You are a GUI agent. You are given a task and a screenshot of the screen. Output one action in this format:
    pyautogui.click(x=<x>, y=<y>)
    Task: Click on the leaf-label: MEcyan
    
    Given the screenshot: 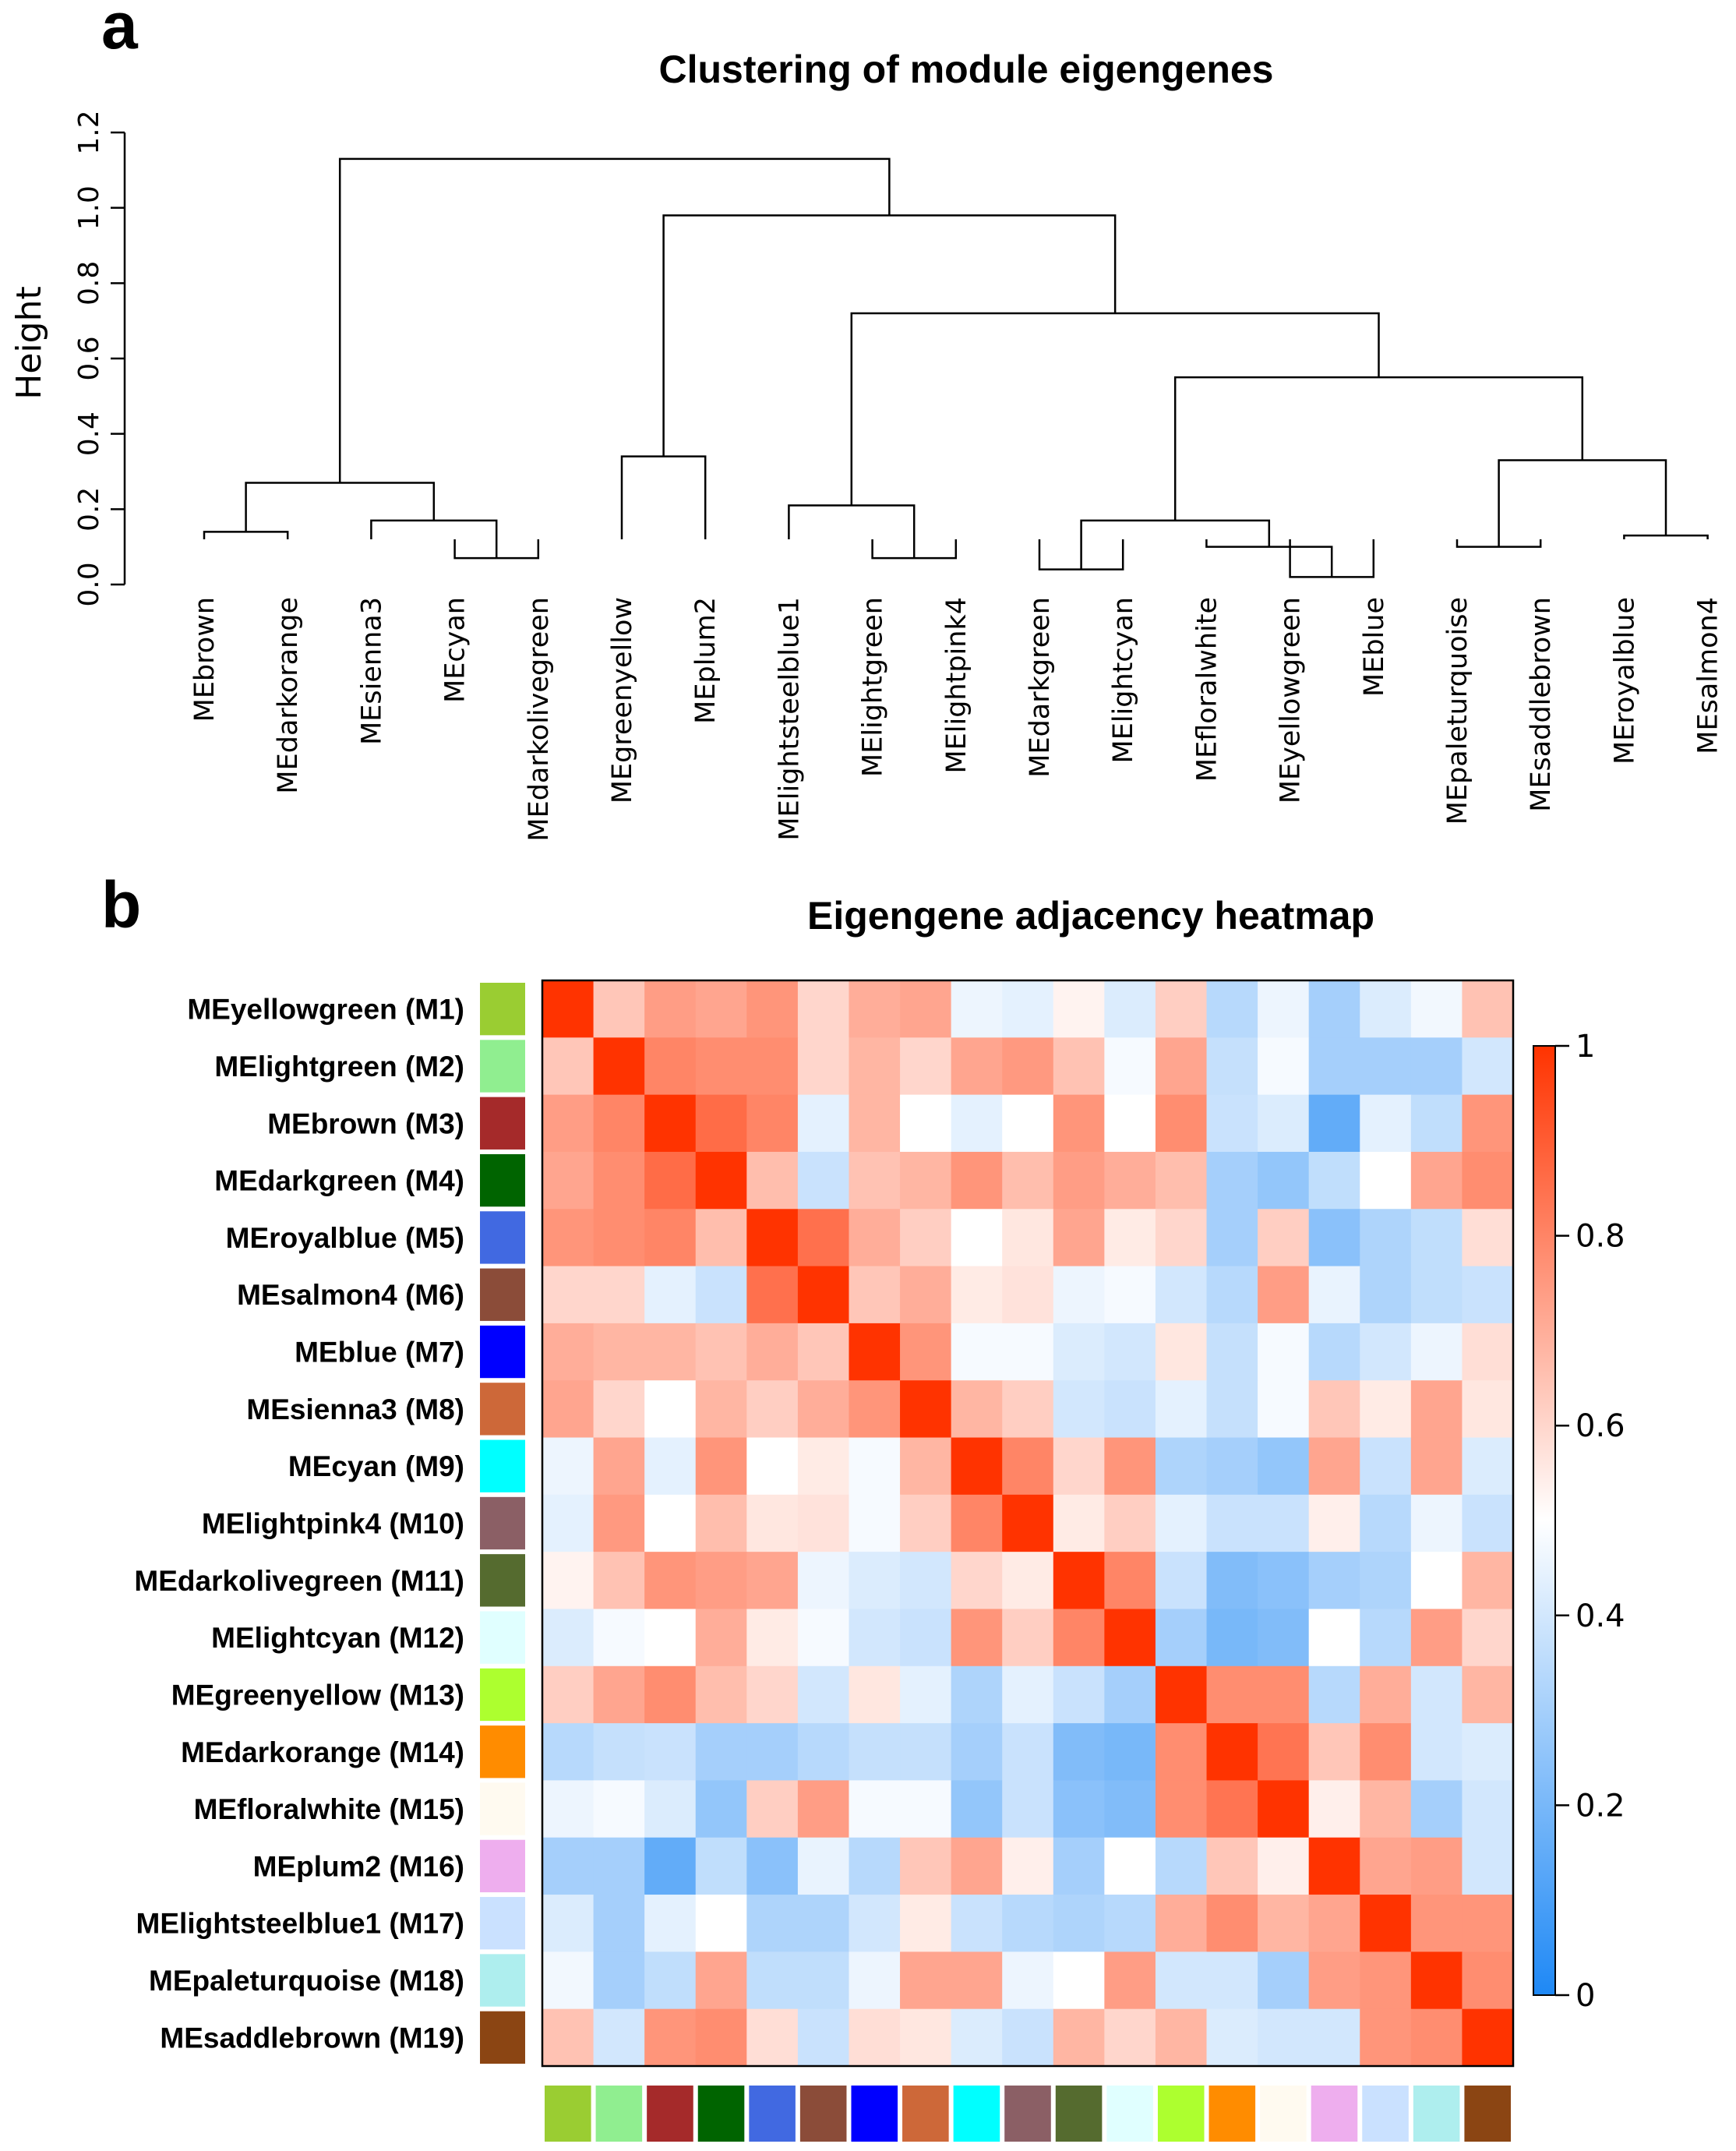 What is the action you would take?
    pyautogui.click(x=455, y=650)
    